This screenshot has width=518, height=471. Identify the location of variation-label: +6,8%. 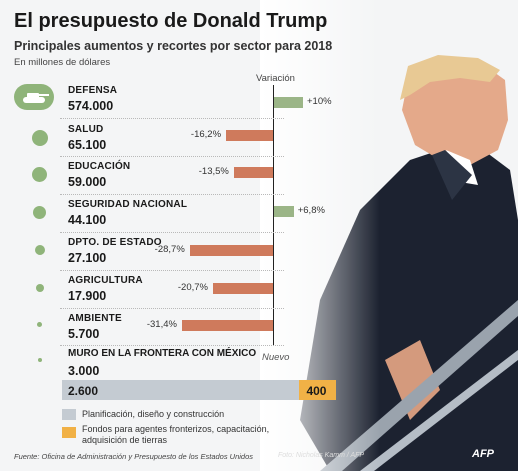
(311, 210).